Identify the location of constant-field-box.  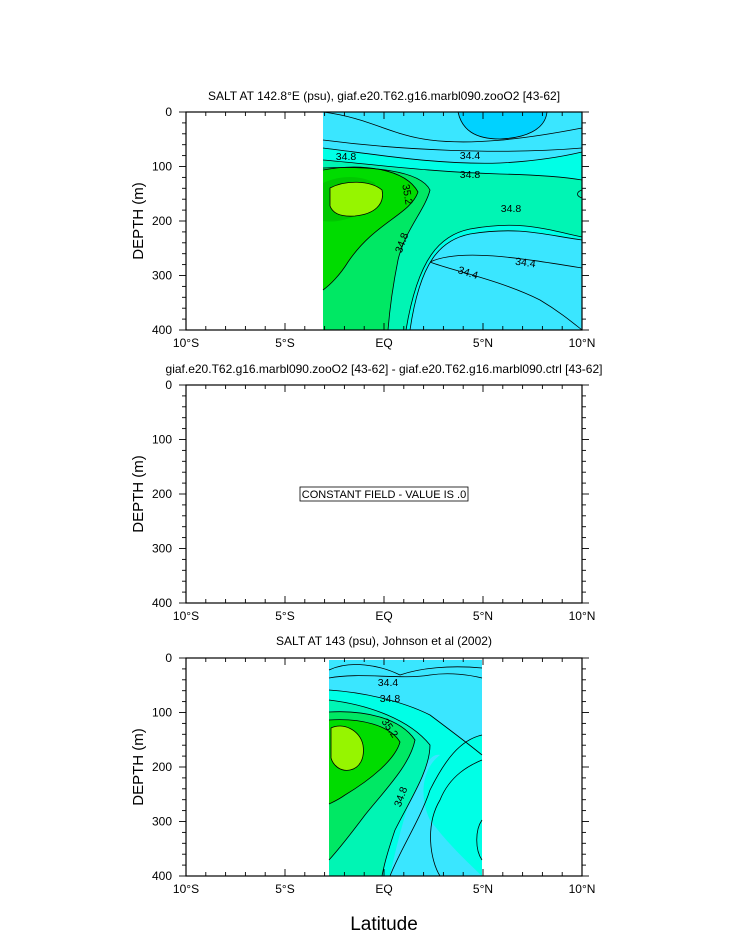
(384, 494).